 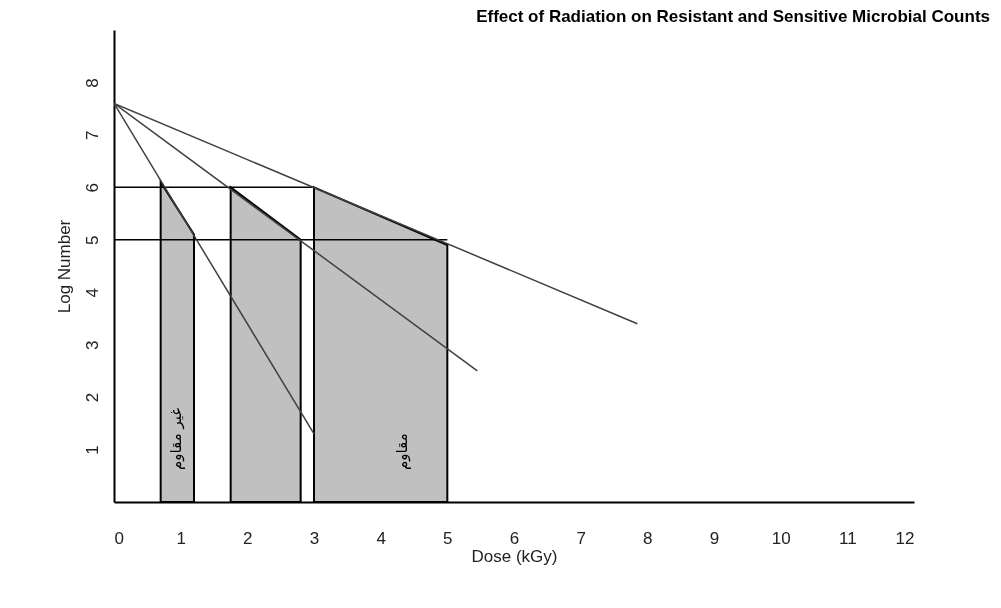 What do you see at coordinates (92, 397) in the screenshot?
I see `y-tick-label: 2` at bounding box center [92, 397].